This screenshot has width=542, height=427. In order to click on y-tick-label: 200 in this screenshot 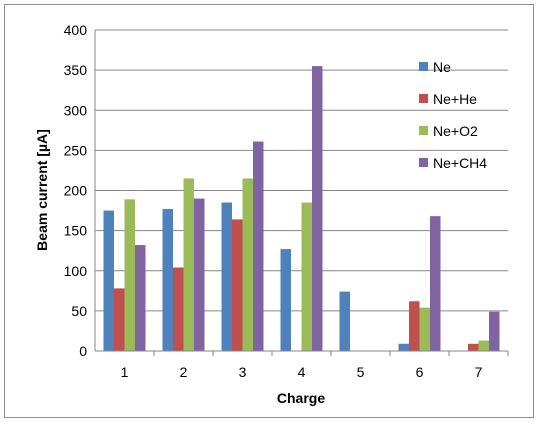, I will do `click(76, 191)`.